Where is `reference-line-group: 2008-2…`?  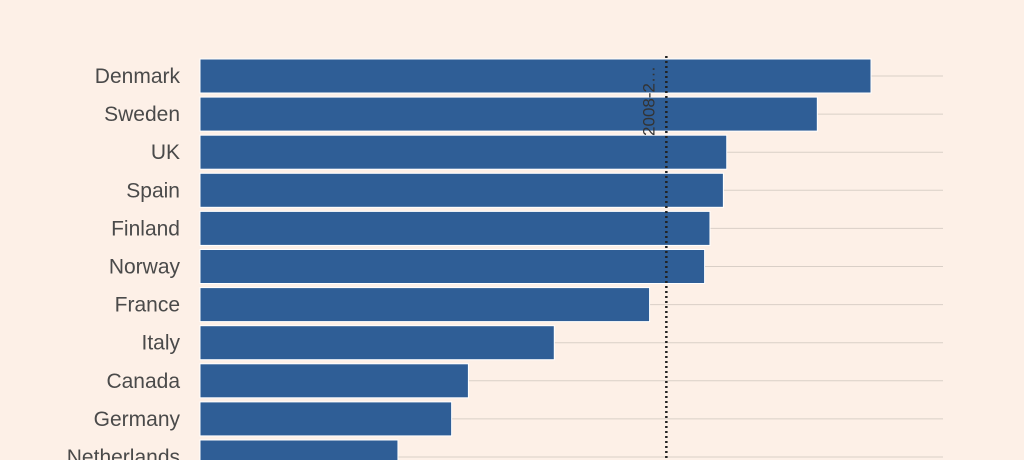
reference-line-group: 2008-2… is located at coordinates (653, 258).